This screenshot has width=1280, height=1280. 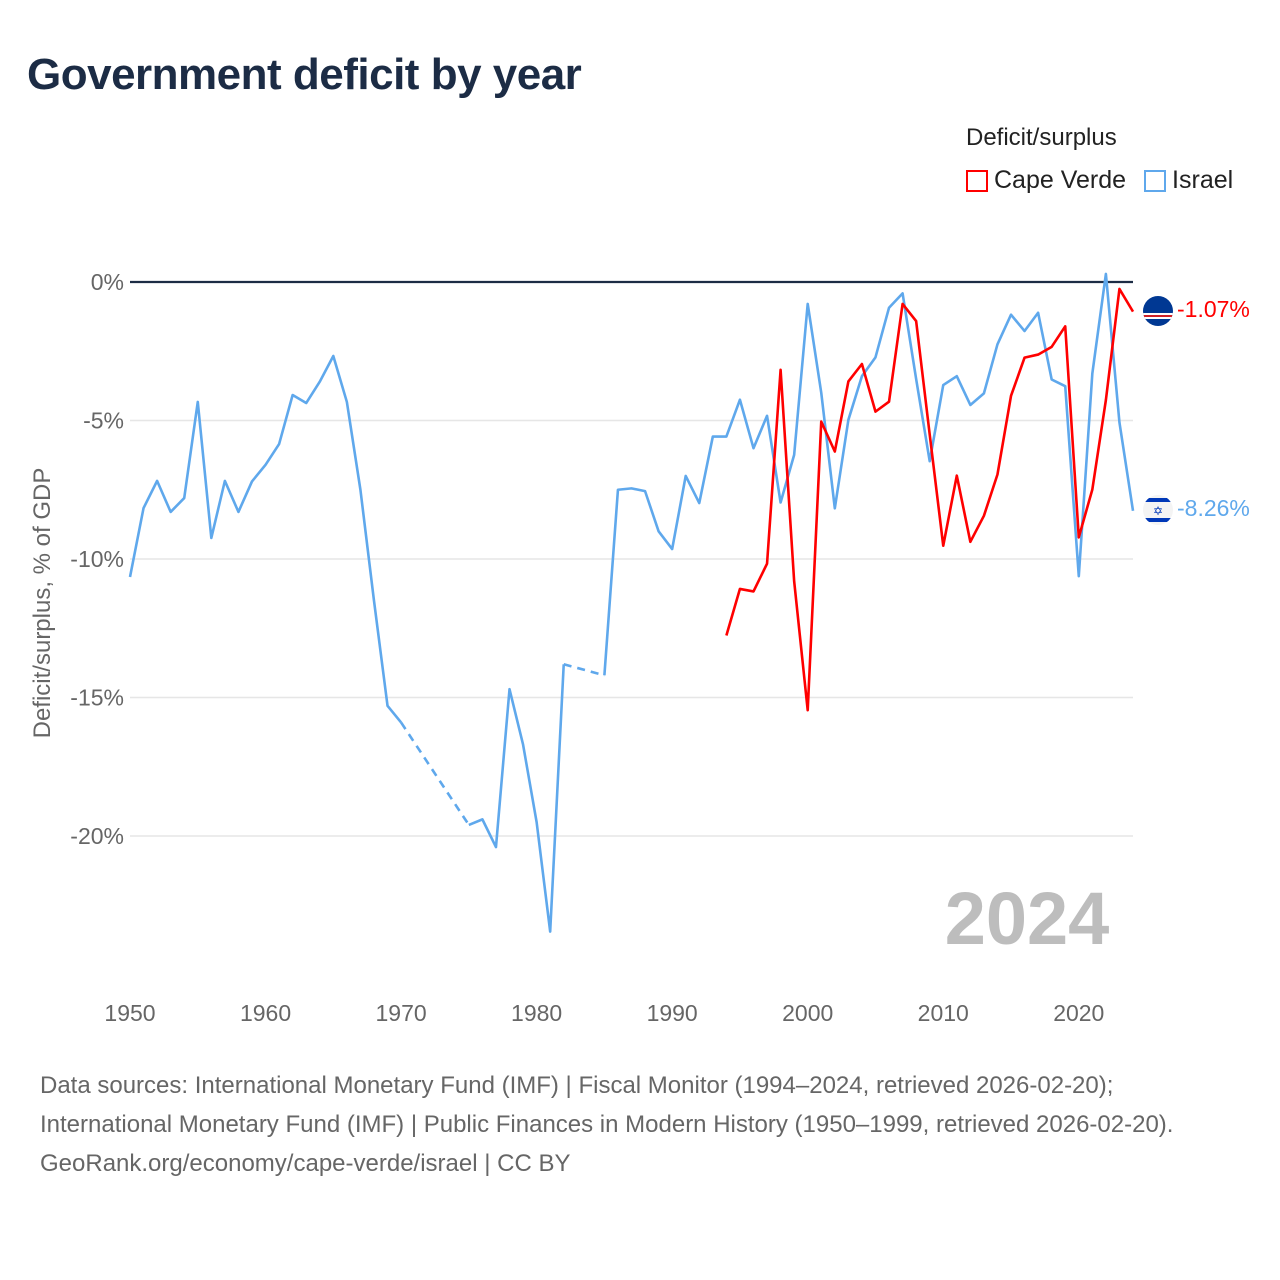 I want to click on y-tick-label: -20%, so click(x=97, y=836).